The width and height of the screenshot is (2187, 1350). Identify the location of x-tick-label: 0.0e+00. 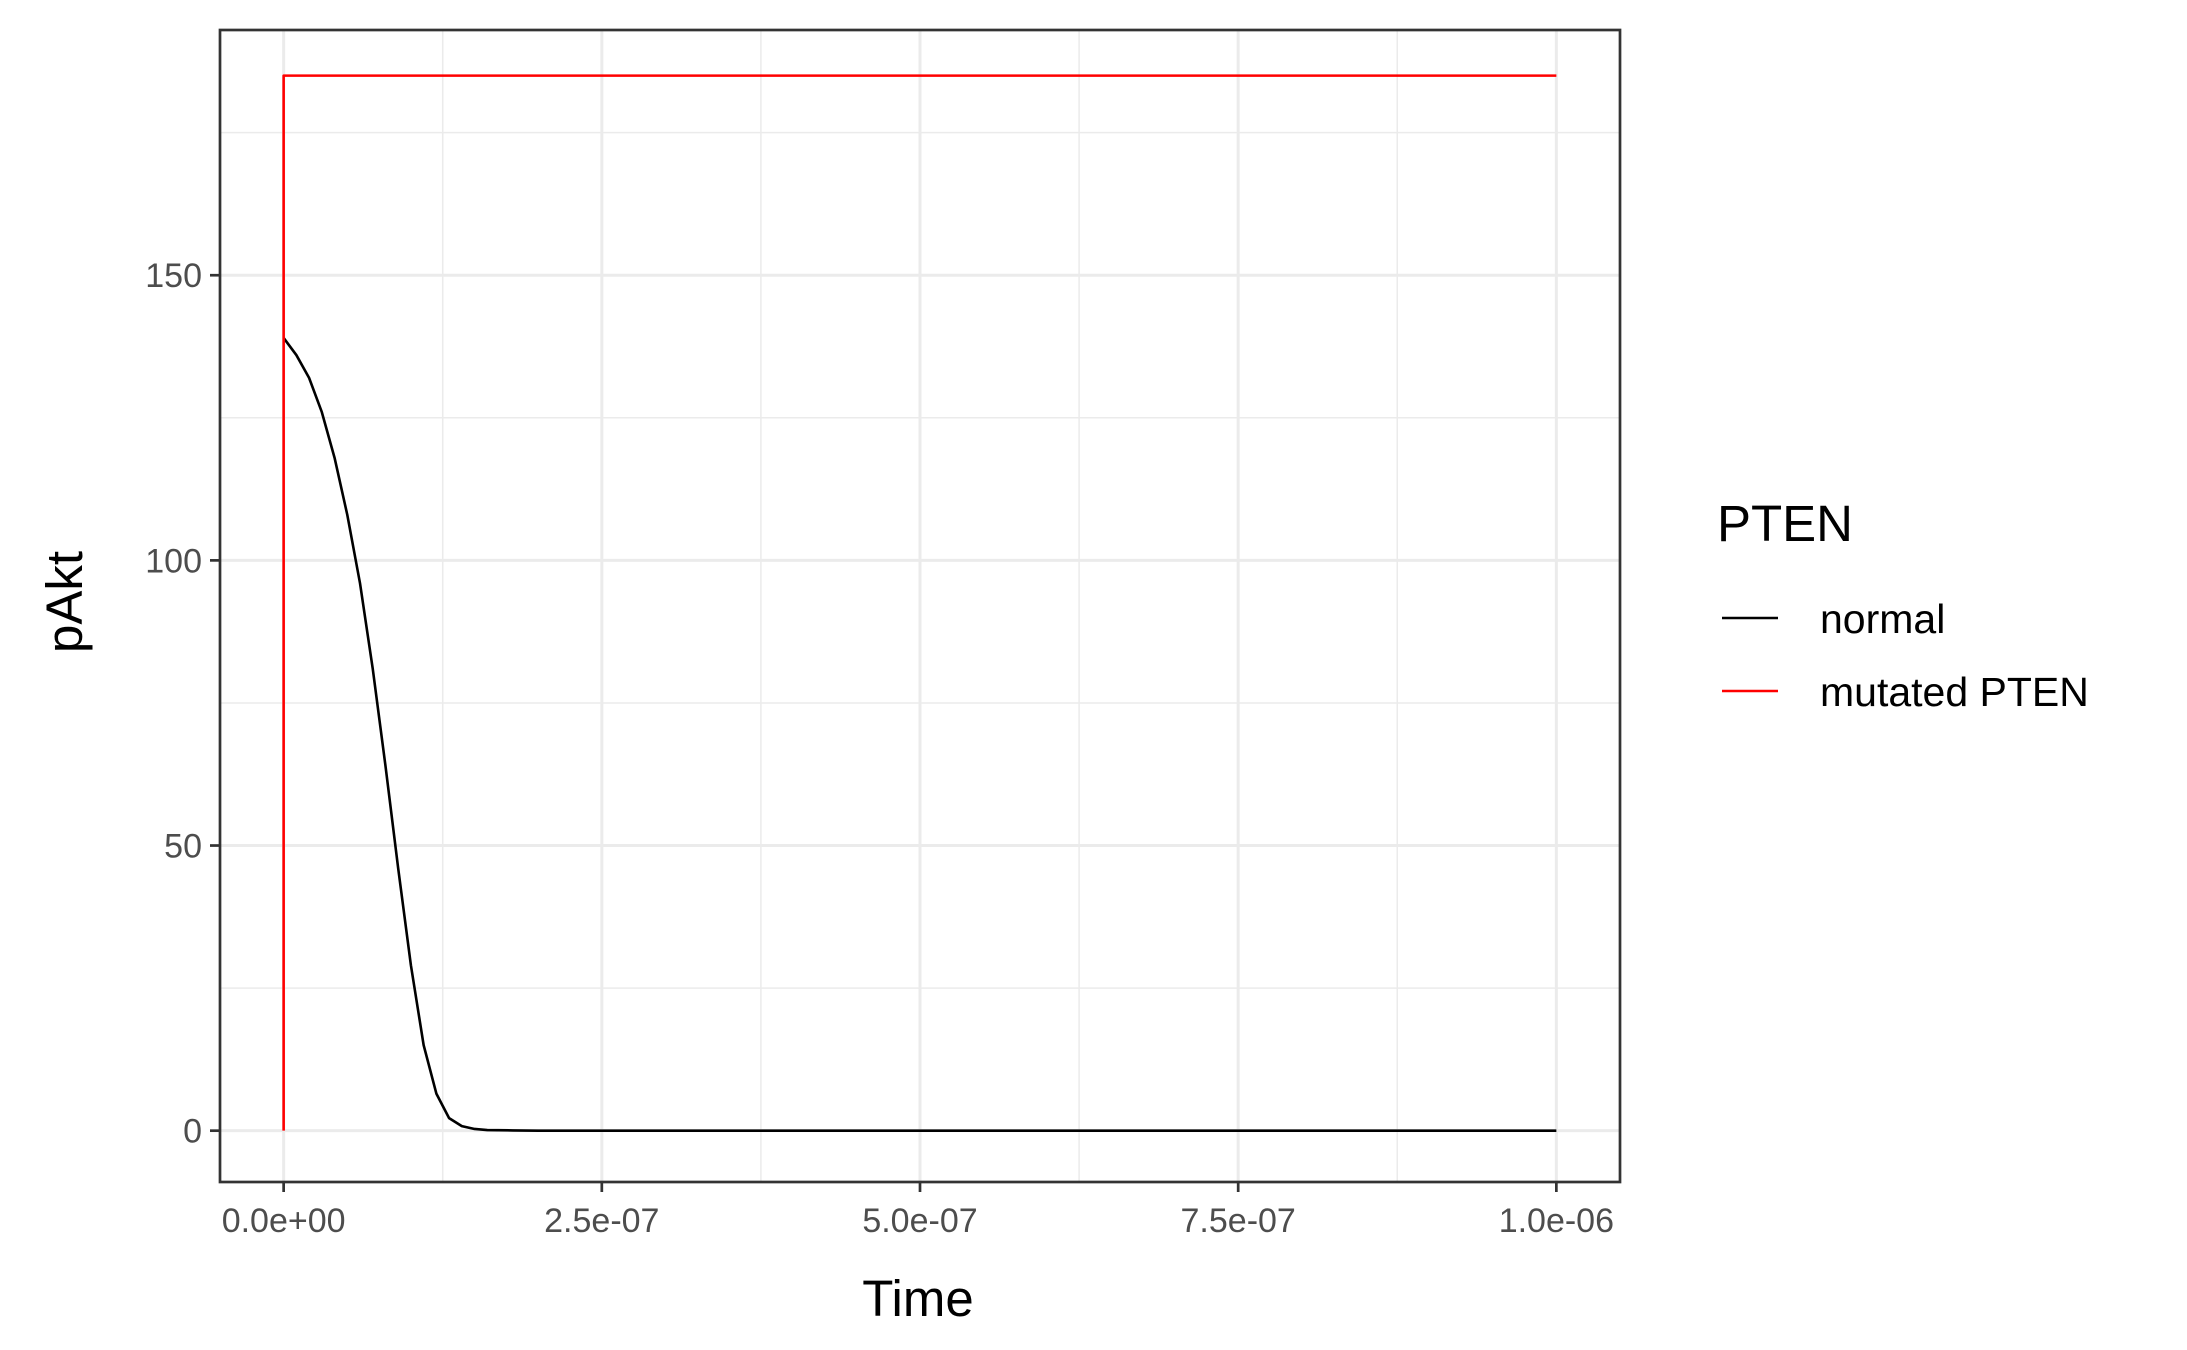
(284, 1221).